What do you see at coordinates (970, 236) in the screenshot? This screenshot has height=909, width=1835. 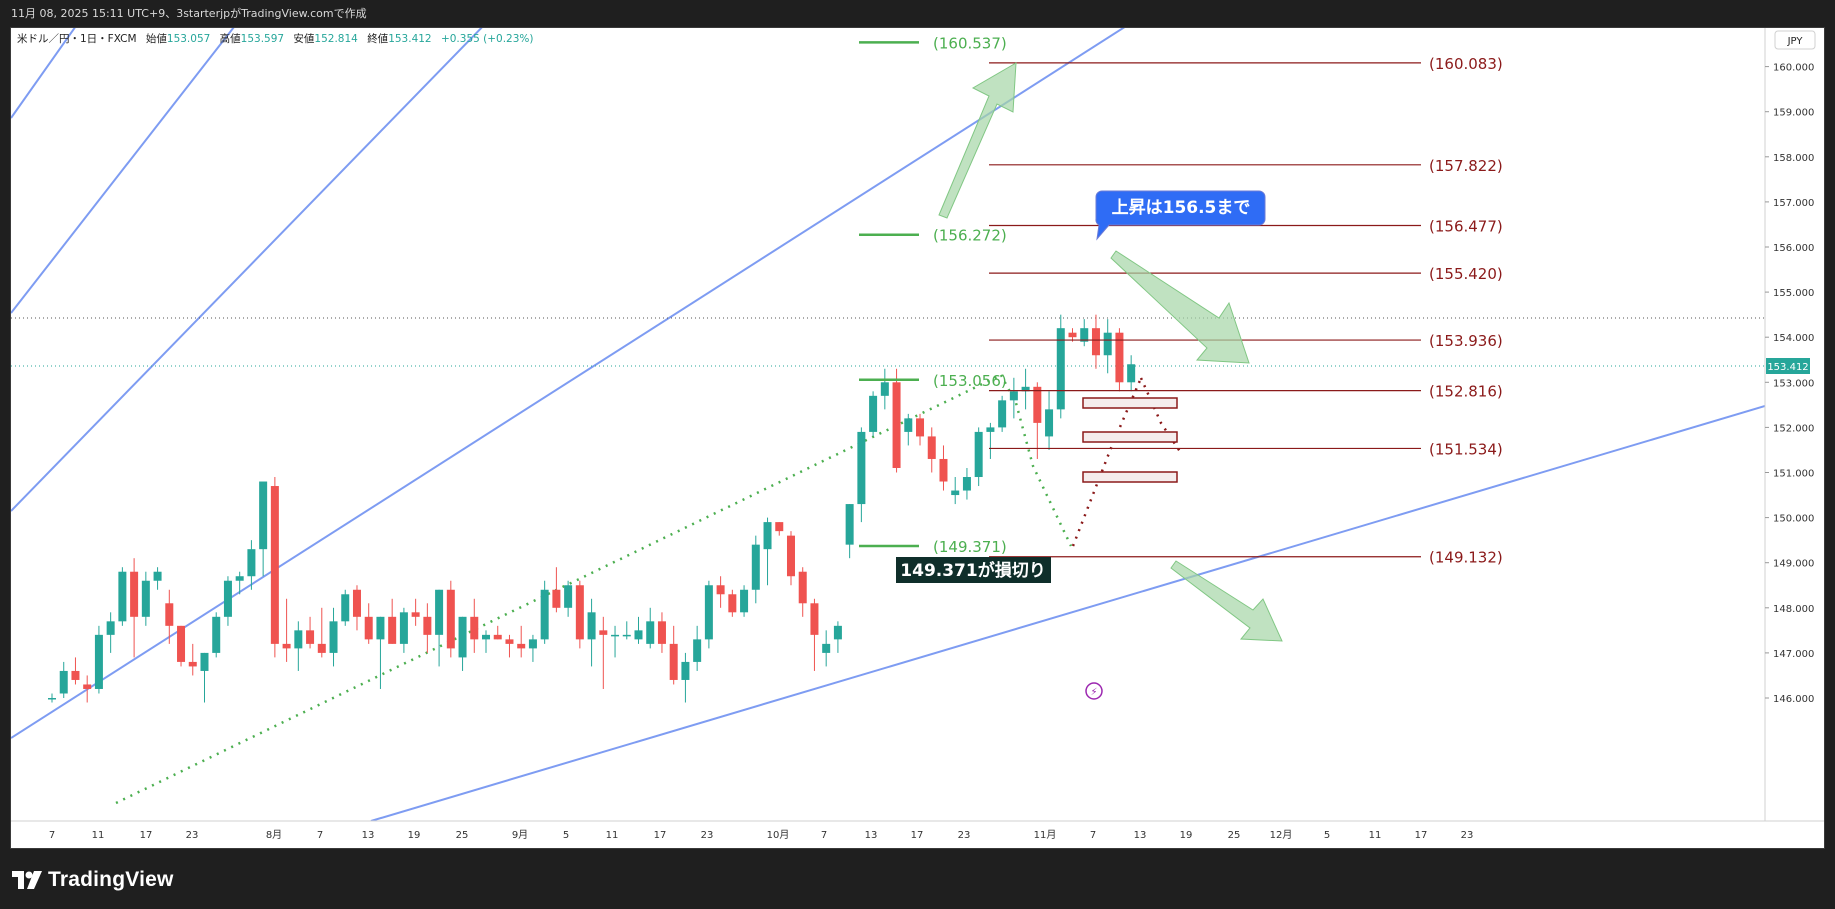 I see `level-label: (156.272)` at bounding box center [970, 236].